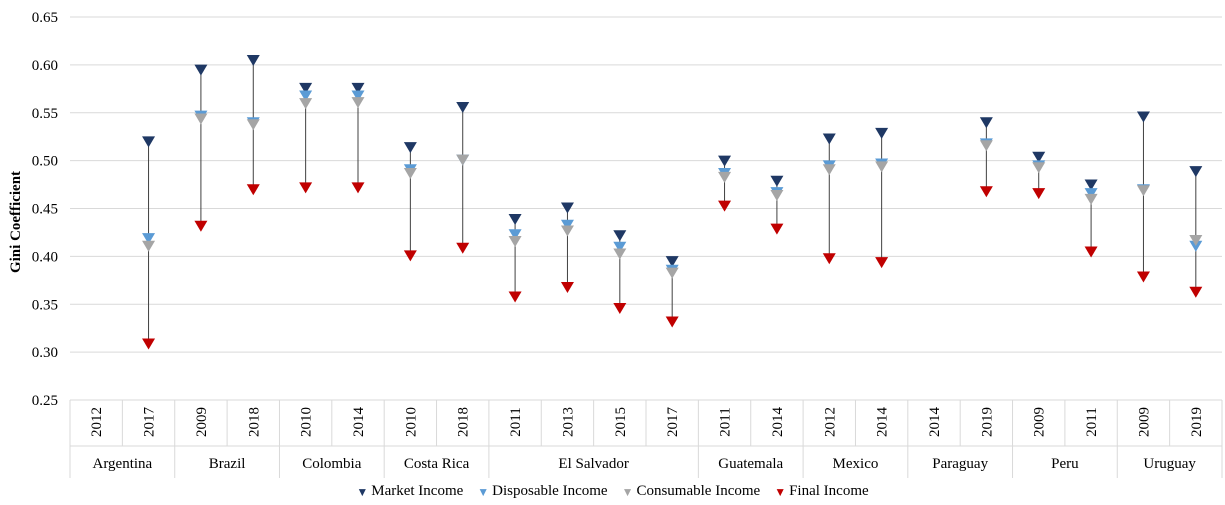 Image resolution: width=1225 pixels, height=505 pixels. Describe the element at coordinates (516, 421) in the screenshot. I see `x-year-label: 2011` at that location.